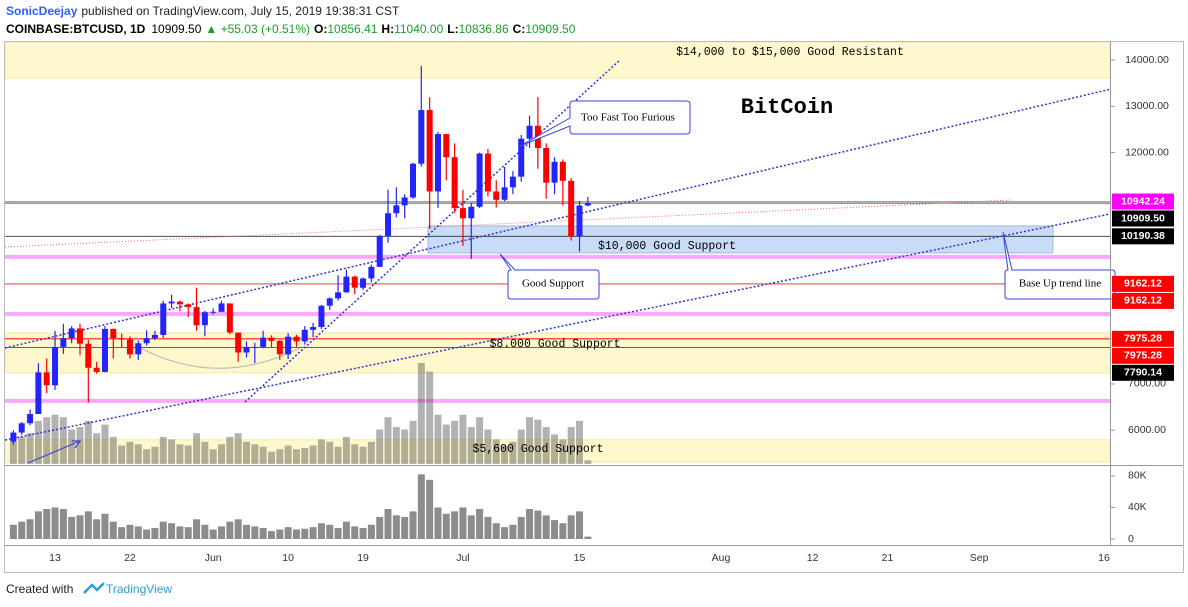 The width and height of the screenshot is (1188, 607). Describe the element at coordinates (1143, 373) in the screenshot. I see `price-label: 7790.14` at that location.